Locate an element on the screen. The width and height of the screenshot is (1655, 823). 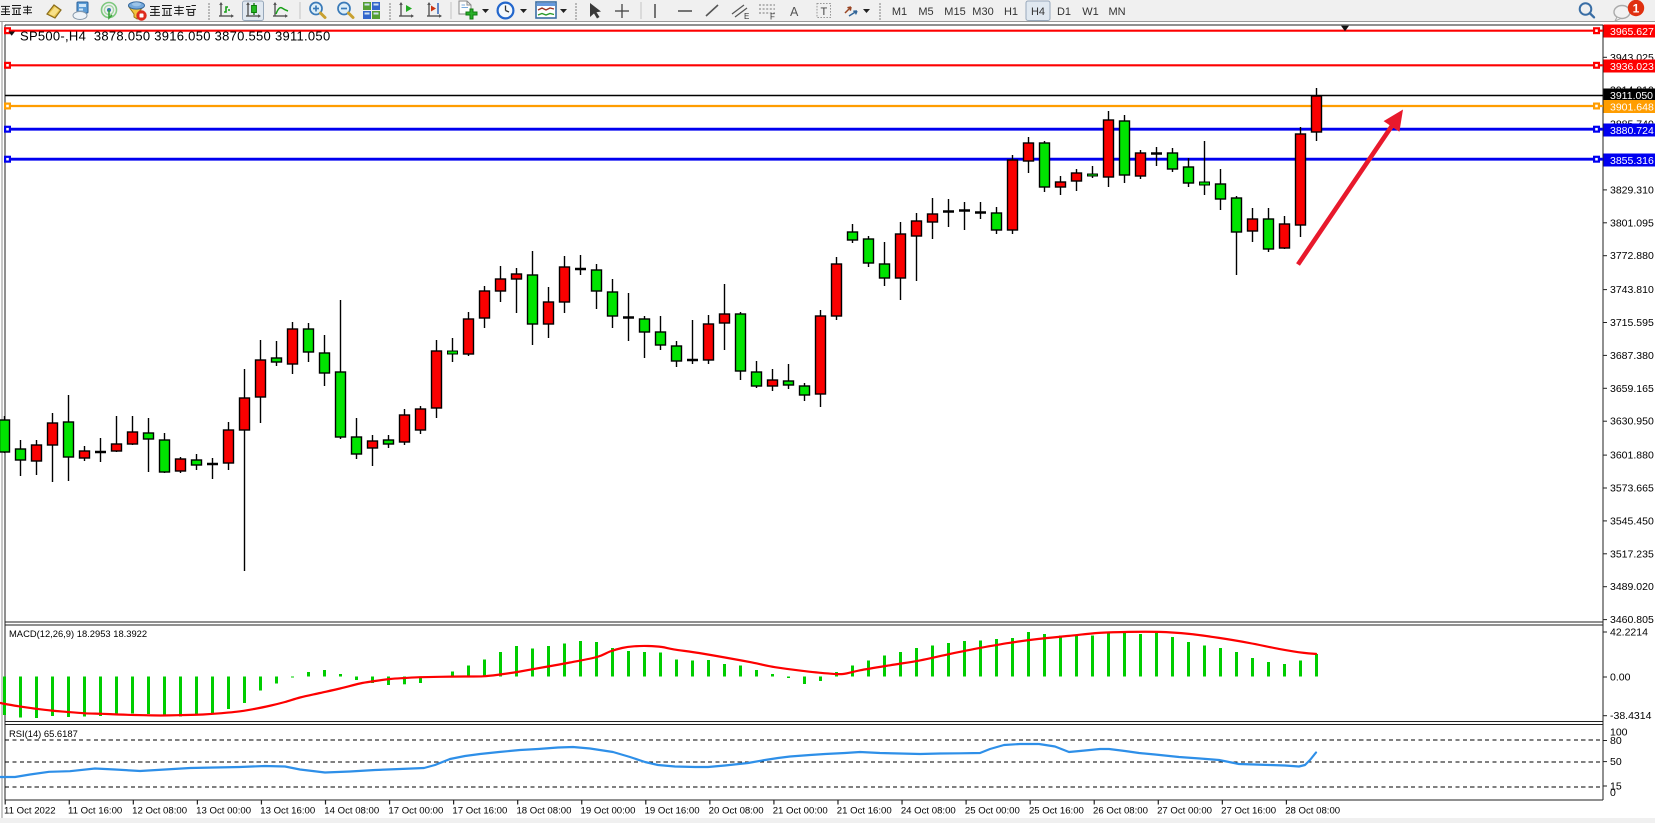
svg-text: 80 is located at coordinates (1616, 741).